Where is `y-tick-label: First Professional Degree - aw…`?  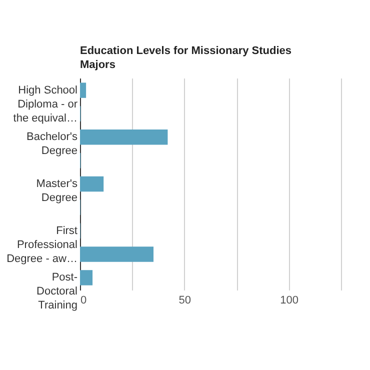 y-tick-label: First Professional Degree - aw… is located at coordinates (42, 244).